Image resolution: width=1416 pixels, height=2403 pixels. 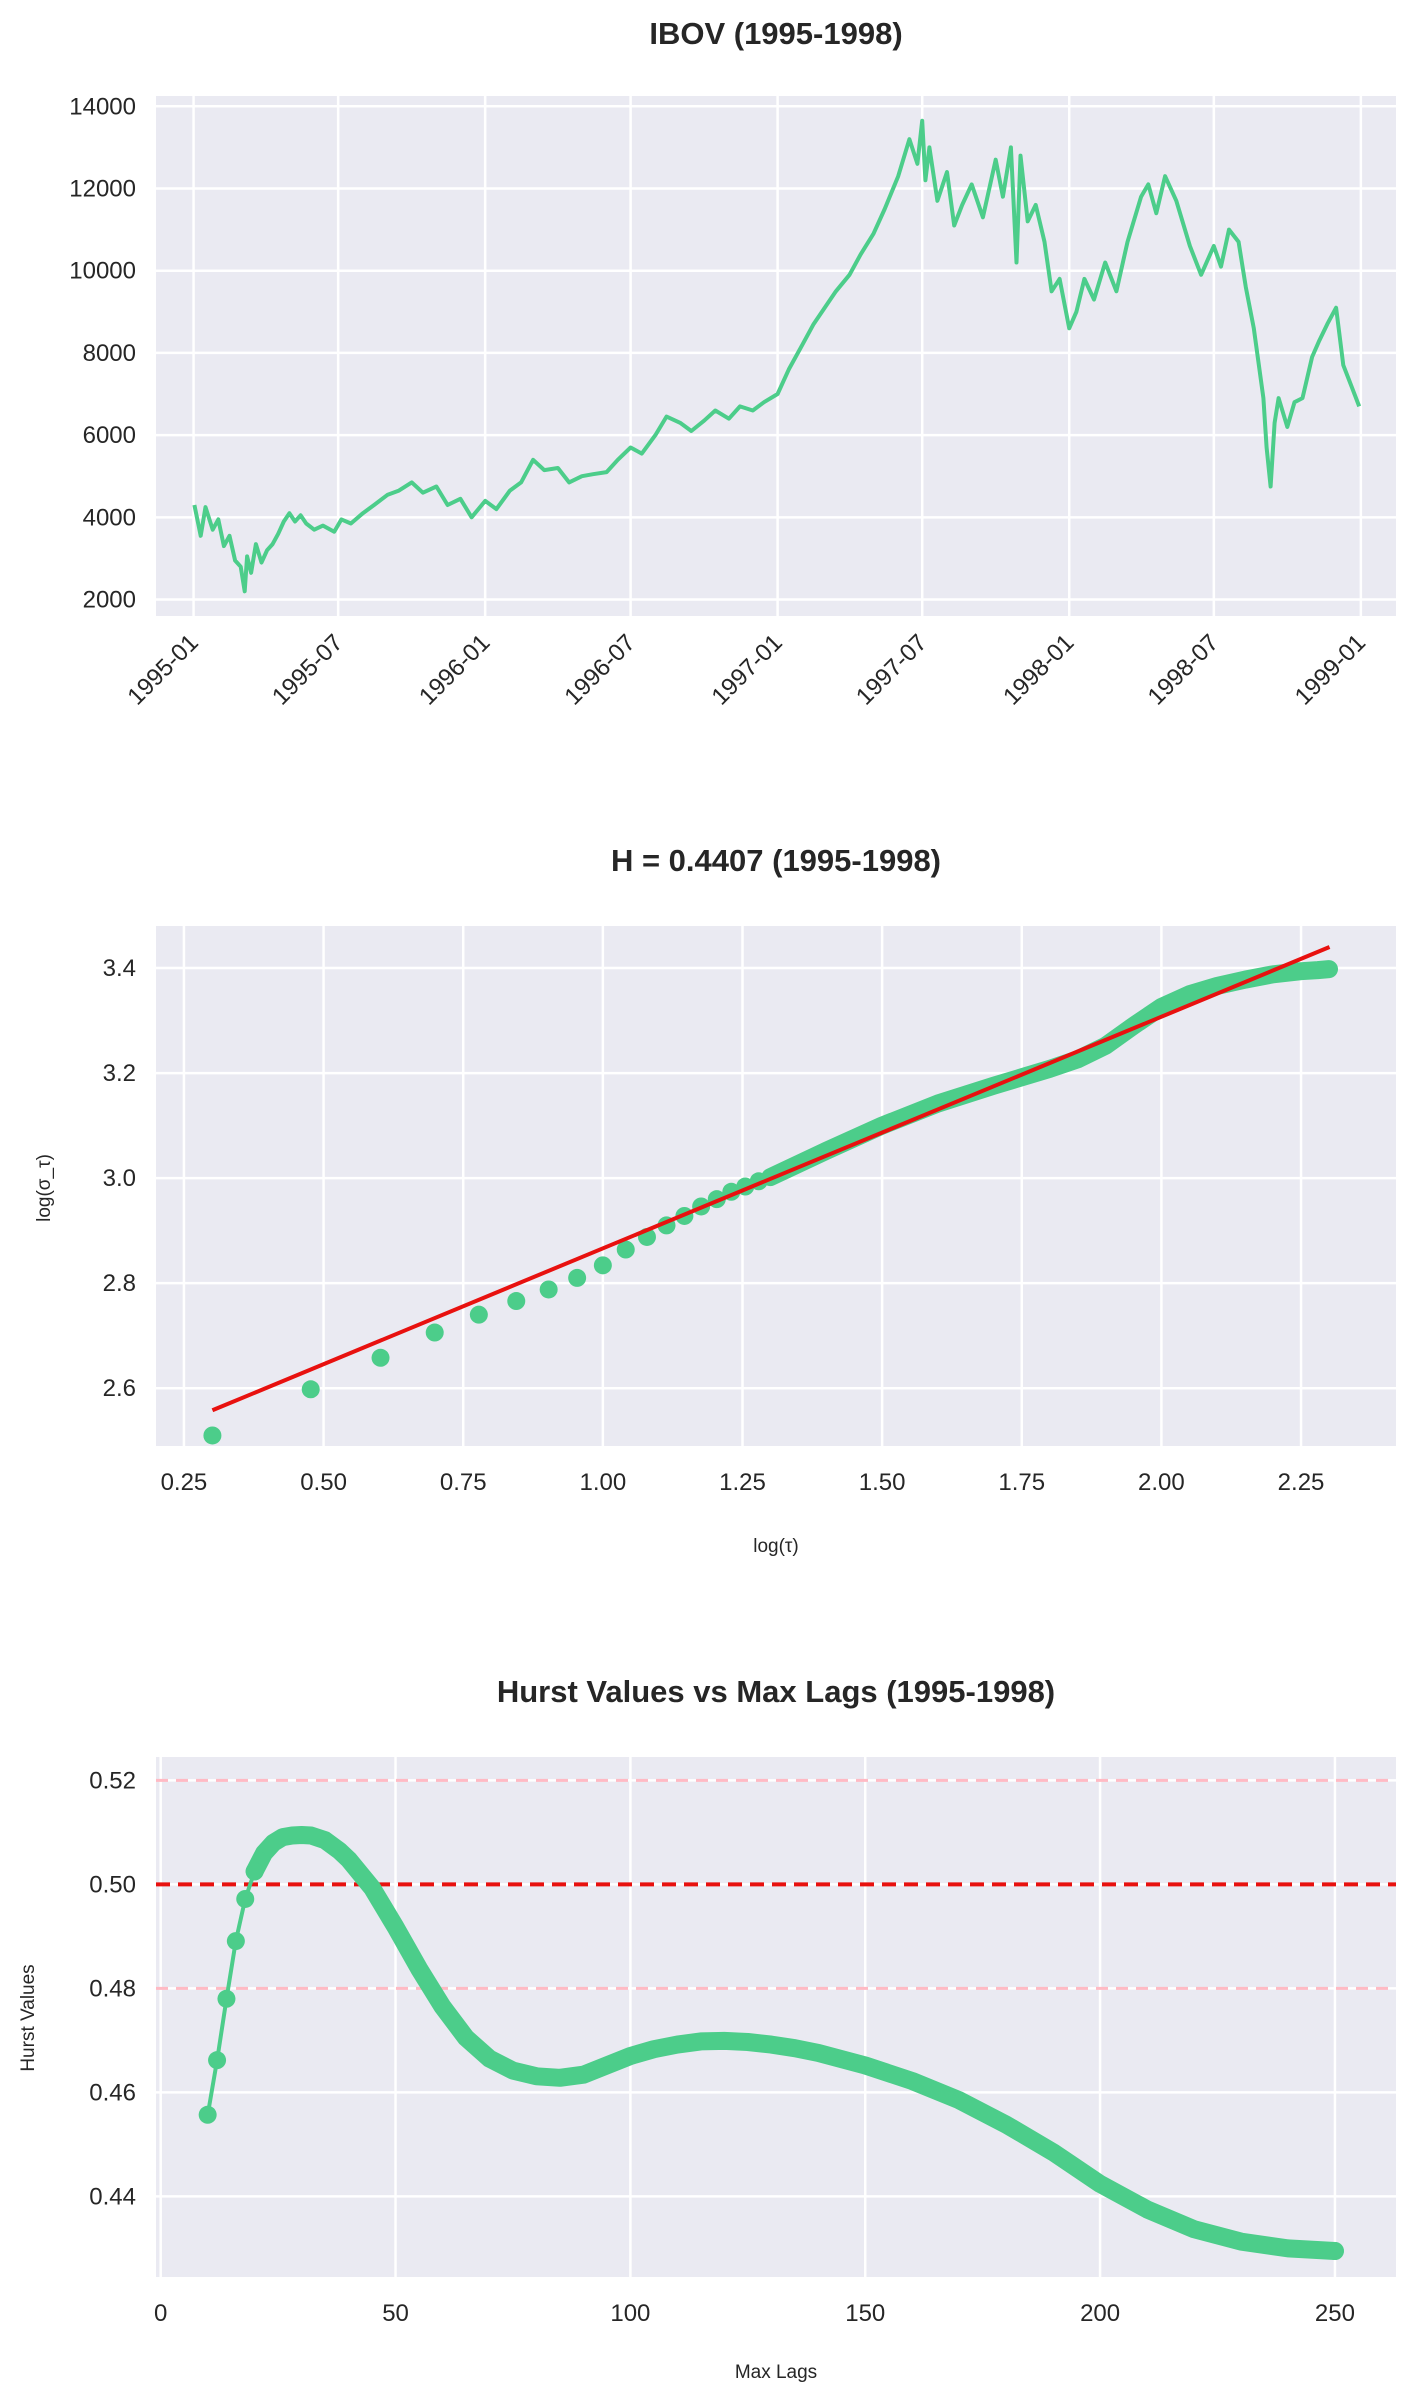 What do you see at coordinates (28, 2017) in the screenshot?
I see `chart-hurst-lags-y-label: Hurst Values` at bounding box center [28, 2017].